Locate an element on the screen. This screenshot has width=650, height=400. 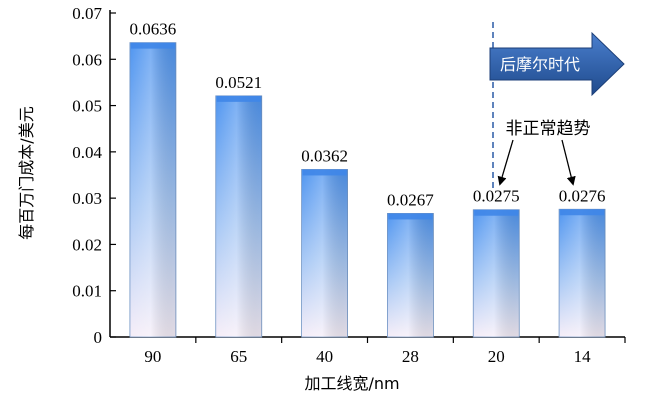
trend-arrow-right is located at coordinates (568, 162).